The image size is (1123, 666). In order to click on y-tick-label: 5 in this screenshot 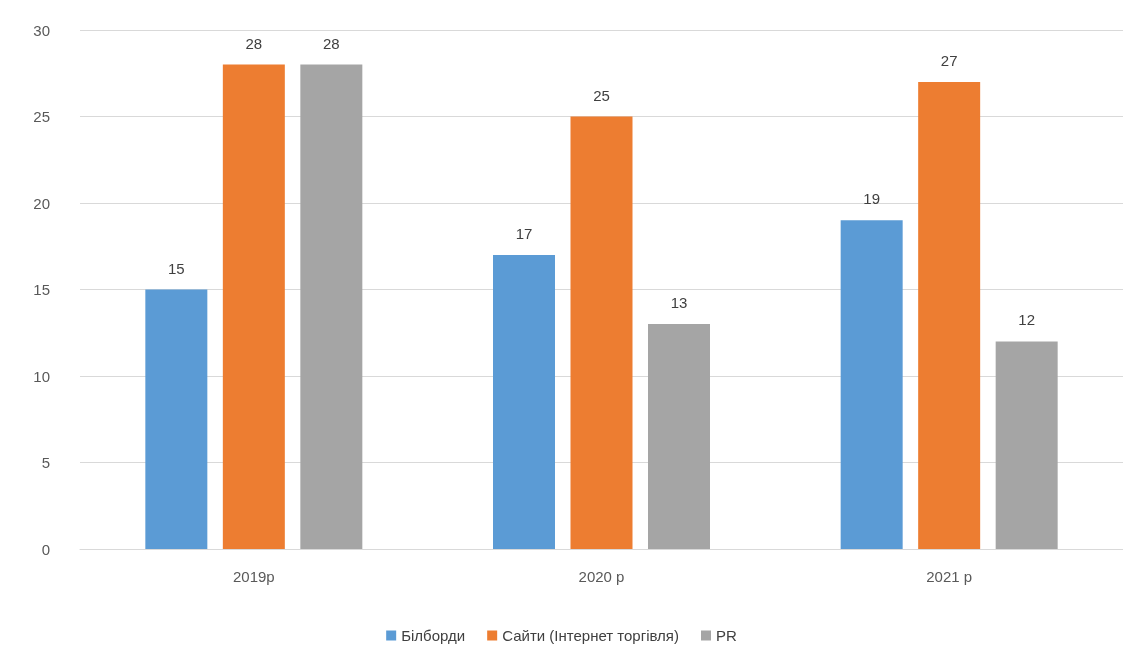, I will do `click(45, 462)`.